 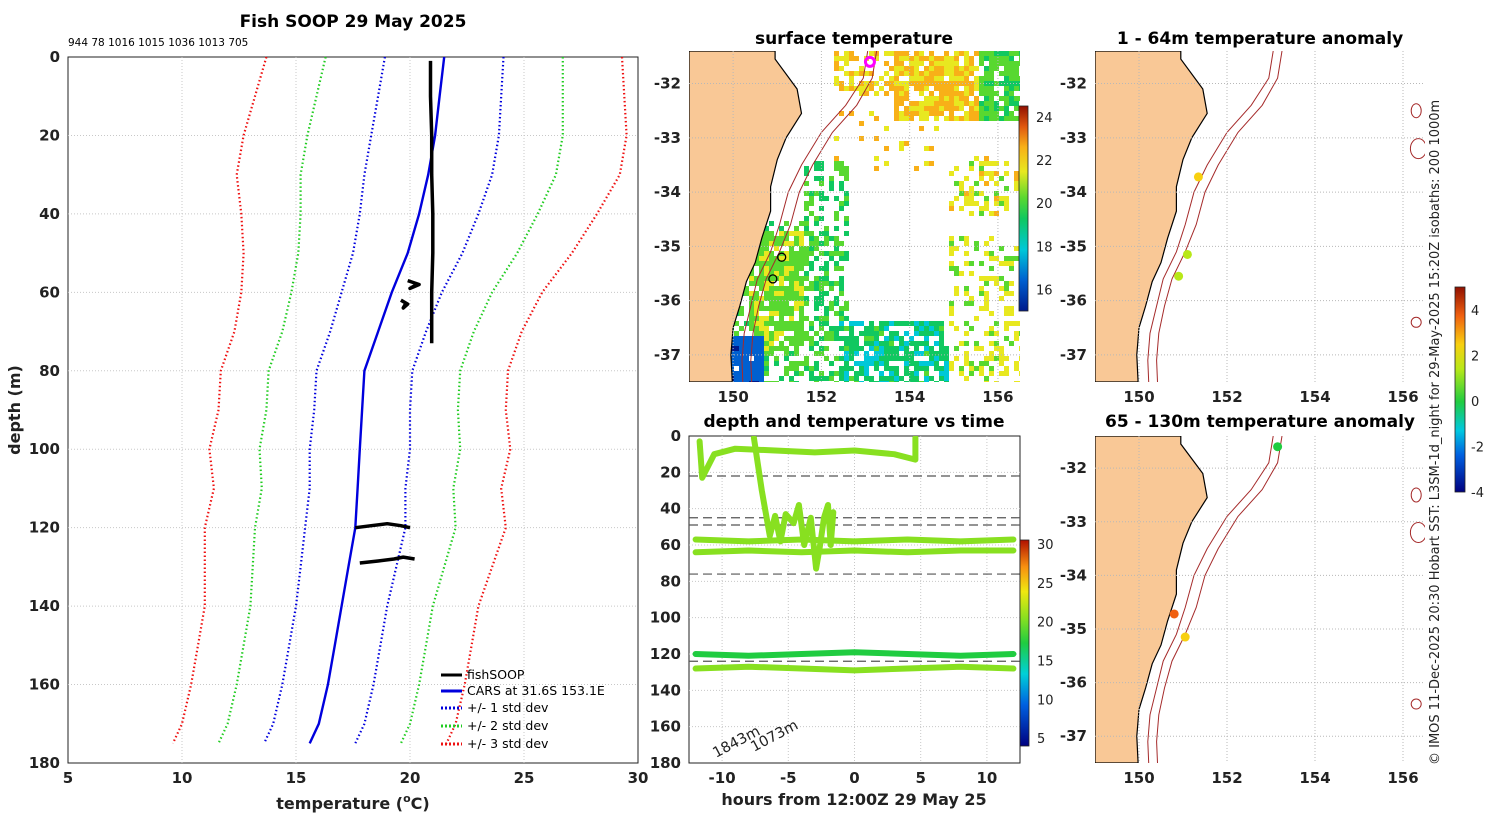 I want to click on map-ytick: -32, so click(x=667, y=84).